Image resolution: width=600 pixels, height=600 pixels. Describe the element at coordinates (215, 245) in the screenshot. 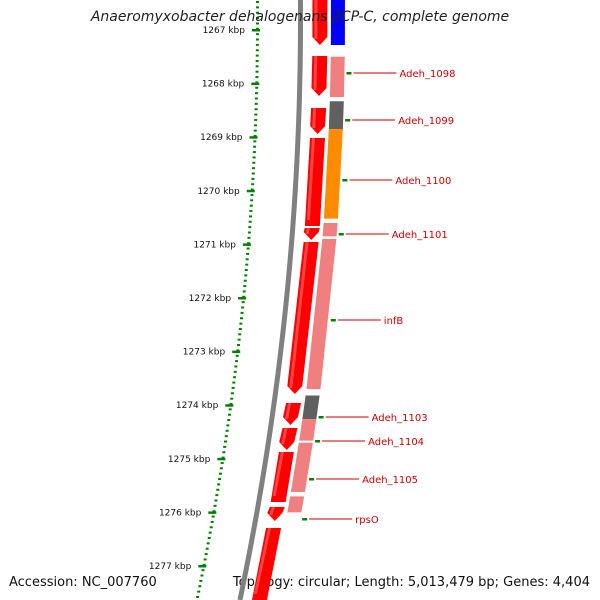

I see `tick-label: 1271 kbp` at that location.